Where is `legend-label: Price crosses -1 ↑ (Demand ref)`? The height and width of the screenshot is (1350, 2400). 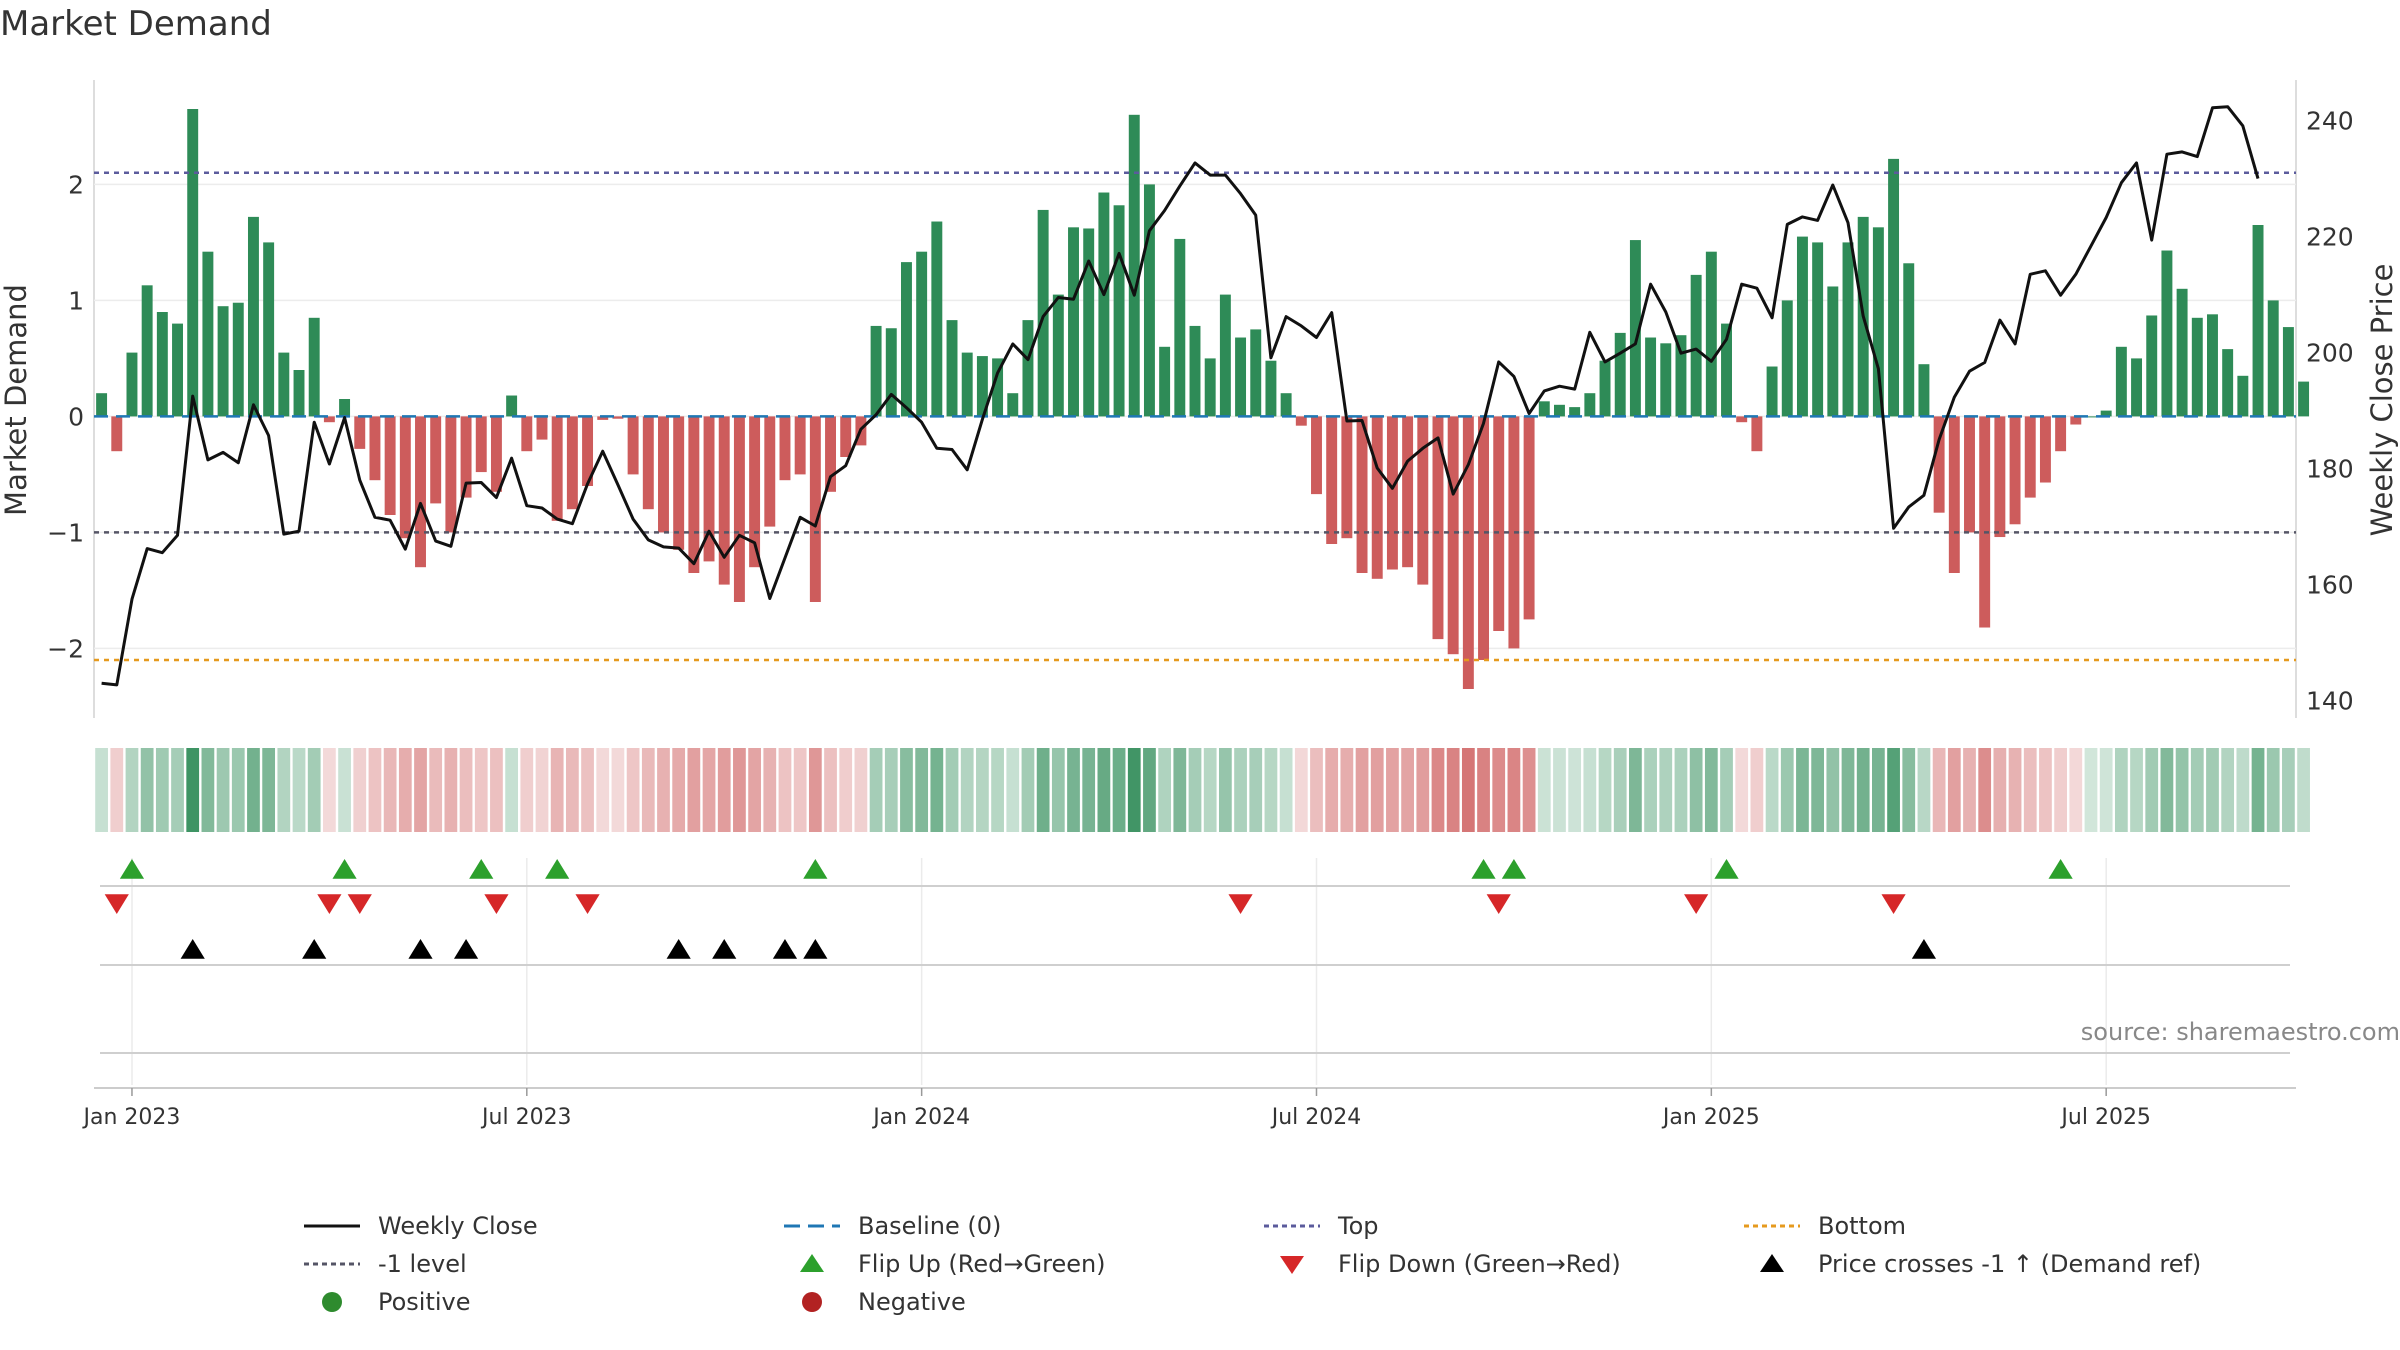 legend-label: Price crosses -1 ↑ (Demand ref) is located at coordinates (2010, 1264).